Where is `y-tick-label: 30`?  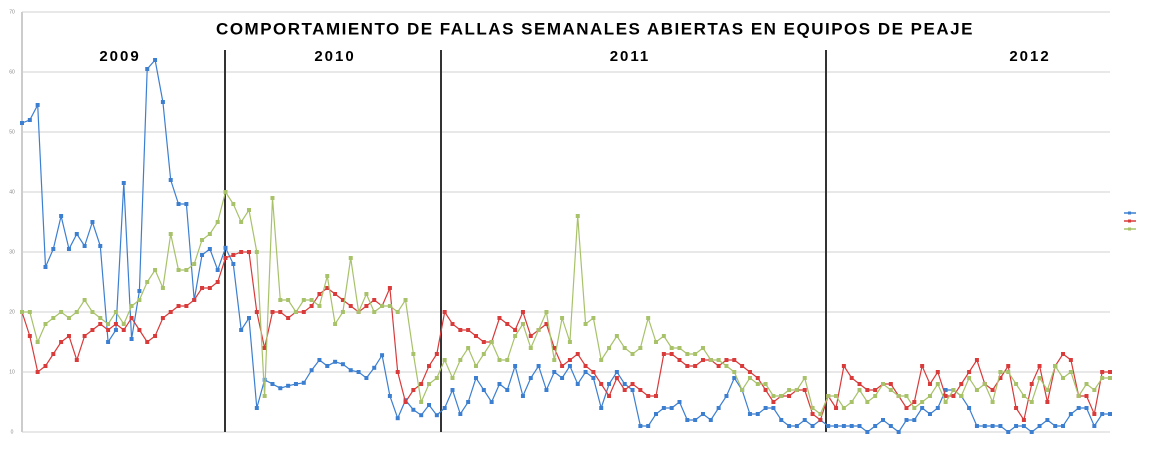 y-tick-label: 30 is located at coordinates (12, 252).